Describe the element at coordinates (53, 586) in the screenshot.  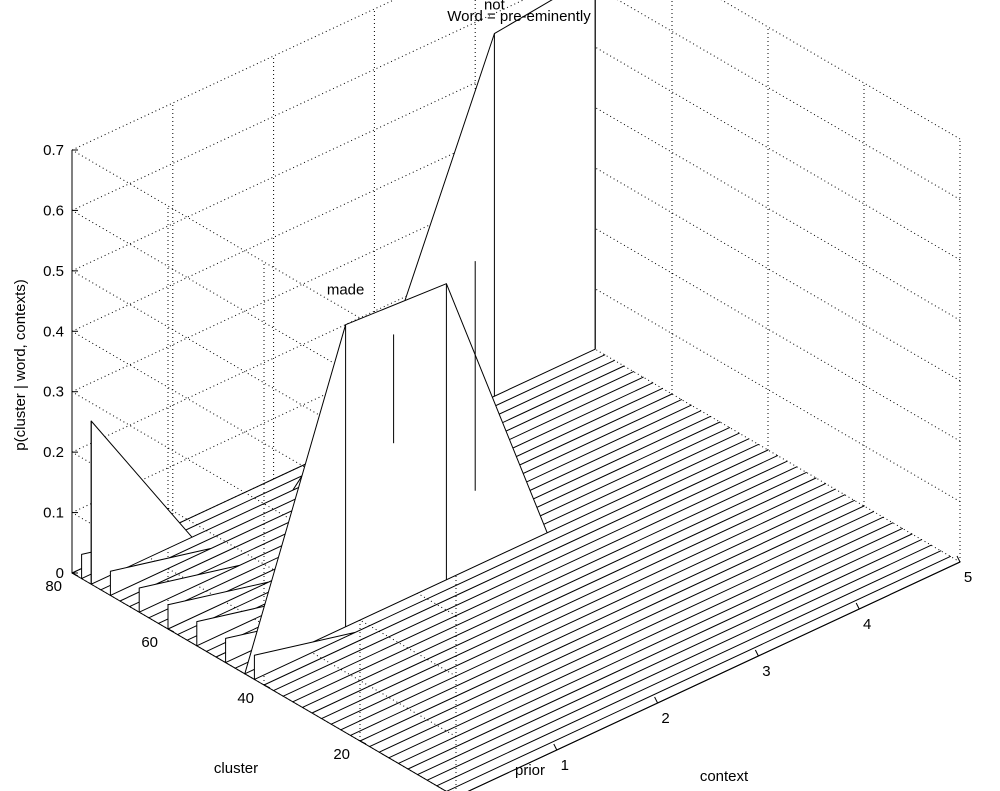
I see `y-tick-label: 80` at that location.